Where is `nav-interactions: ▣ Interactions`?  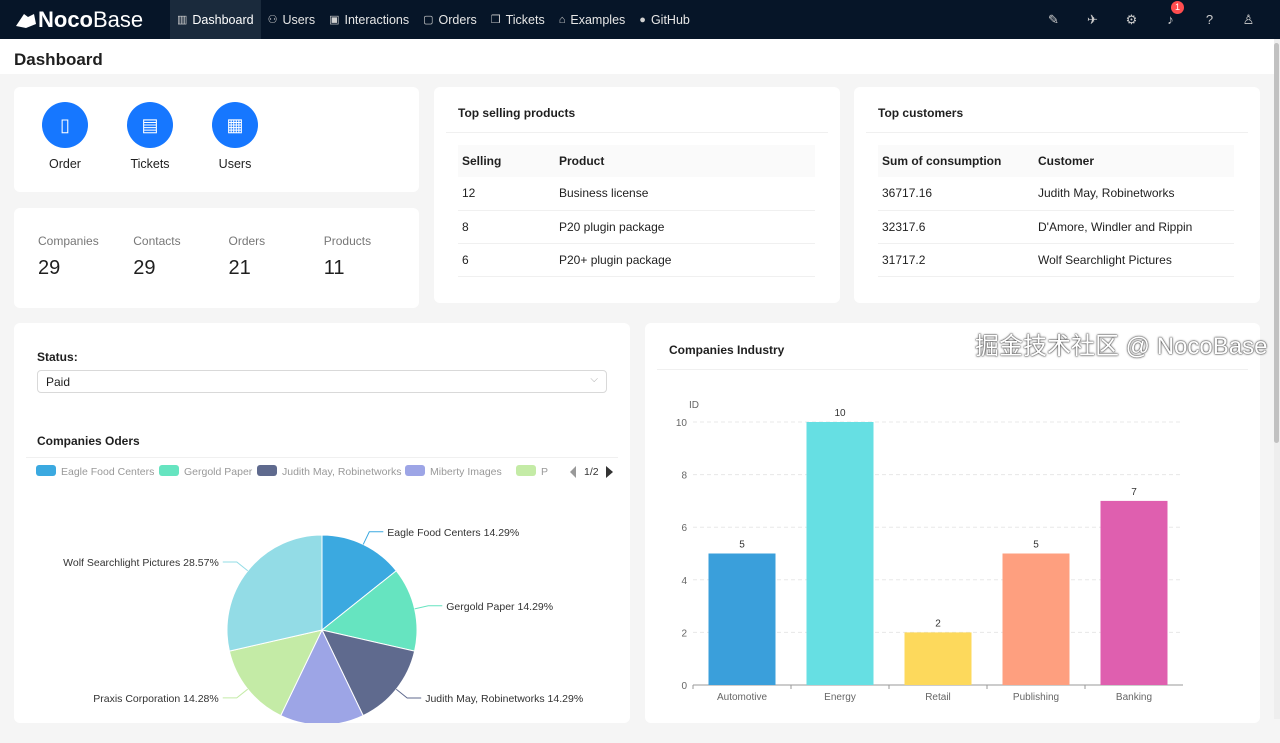
nav-interactions: ▣ Interactions is located at coordinates (369, 19).